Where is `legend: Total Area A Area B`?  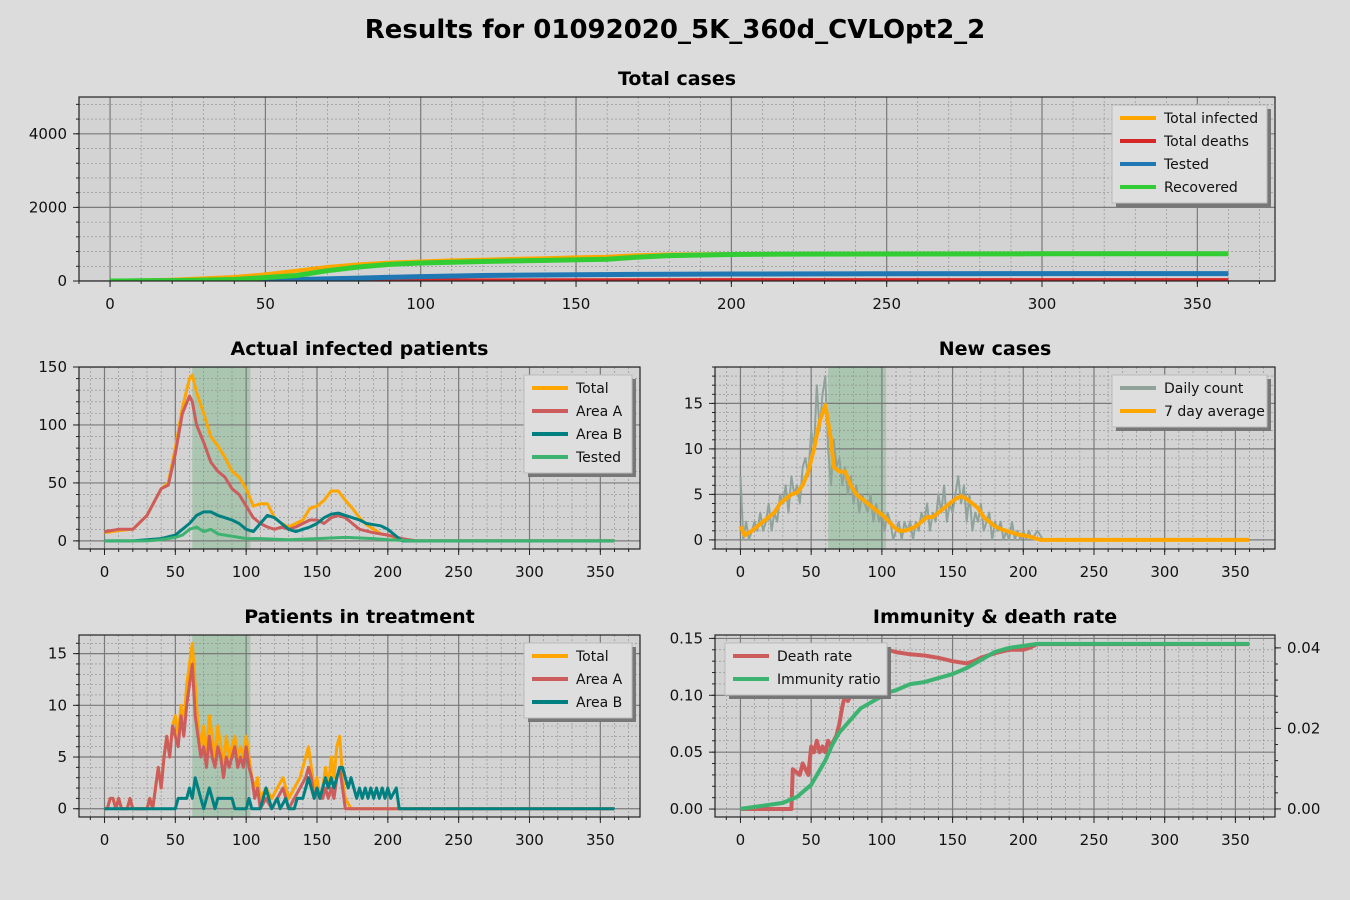 legend: Total Area A Area B is located at coordinates (579, 682).